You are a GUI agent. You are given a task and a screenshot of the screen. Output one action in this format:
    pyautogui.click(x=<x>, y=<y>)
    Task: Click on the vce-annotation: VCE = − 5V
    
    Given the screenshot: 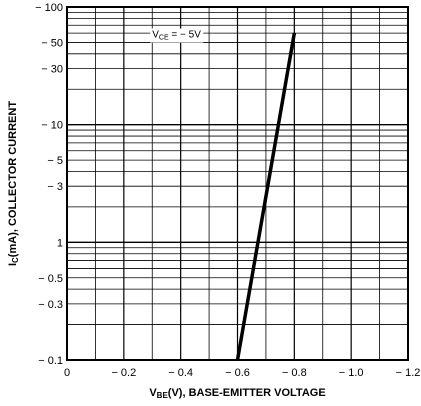 What is the action you would take?
    pyautogui.click(x=176, y=36)
    